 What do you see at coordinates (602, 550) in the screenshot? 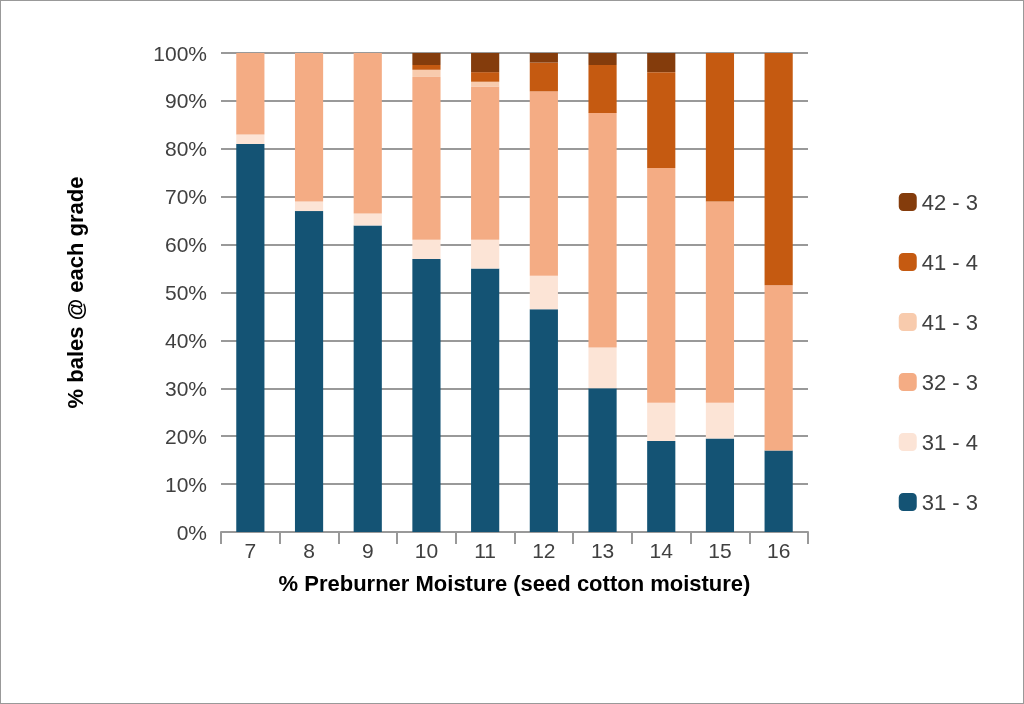
I see `x-tick-label: 13` at bounding box center [602, 550].